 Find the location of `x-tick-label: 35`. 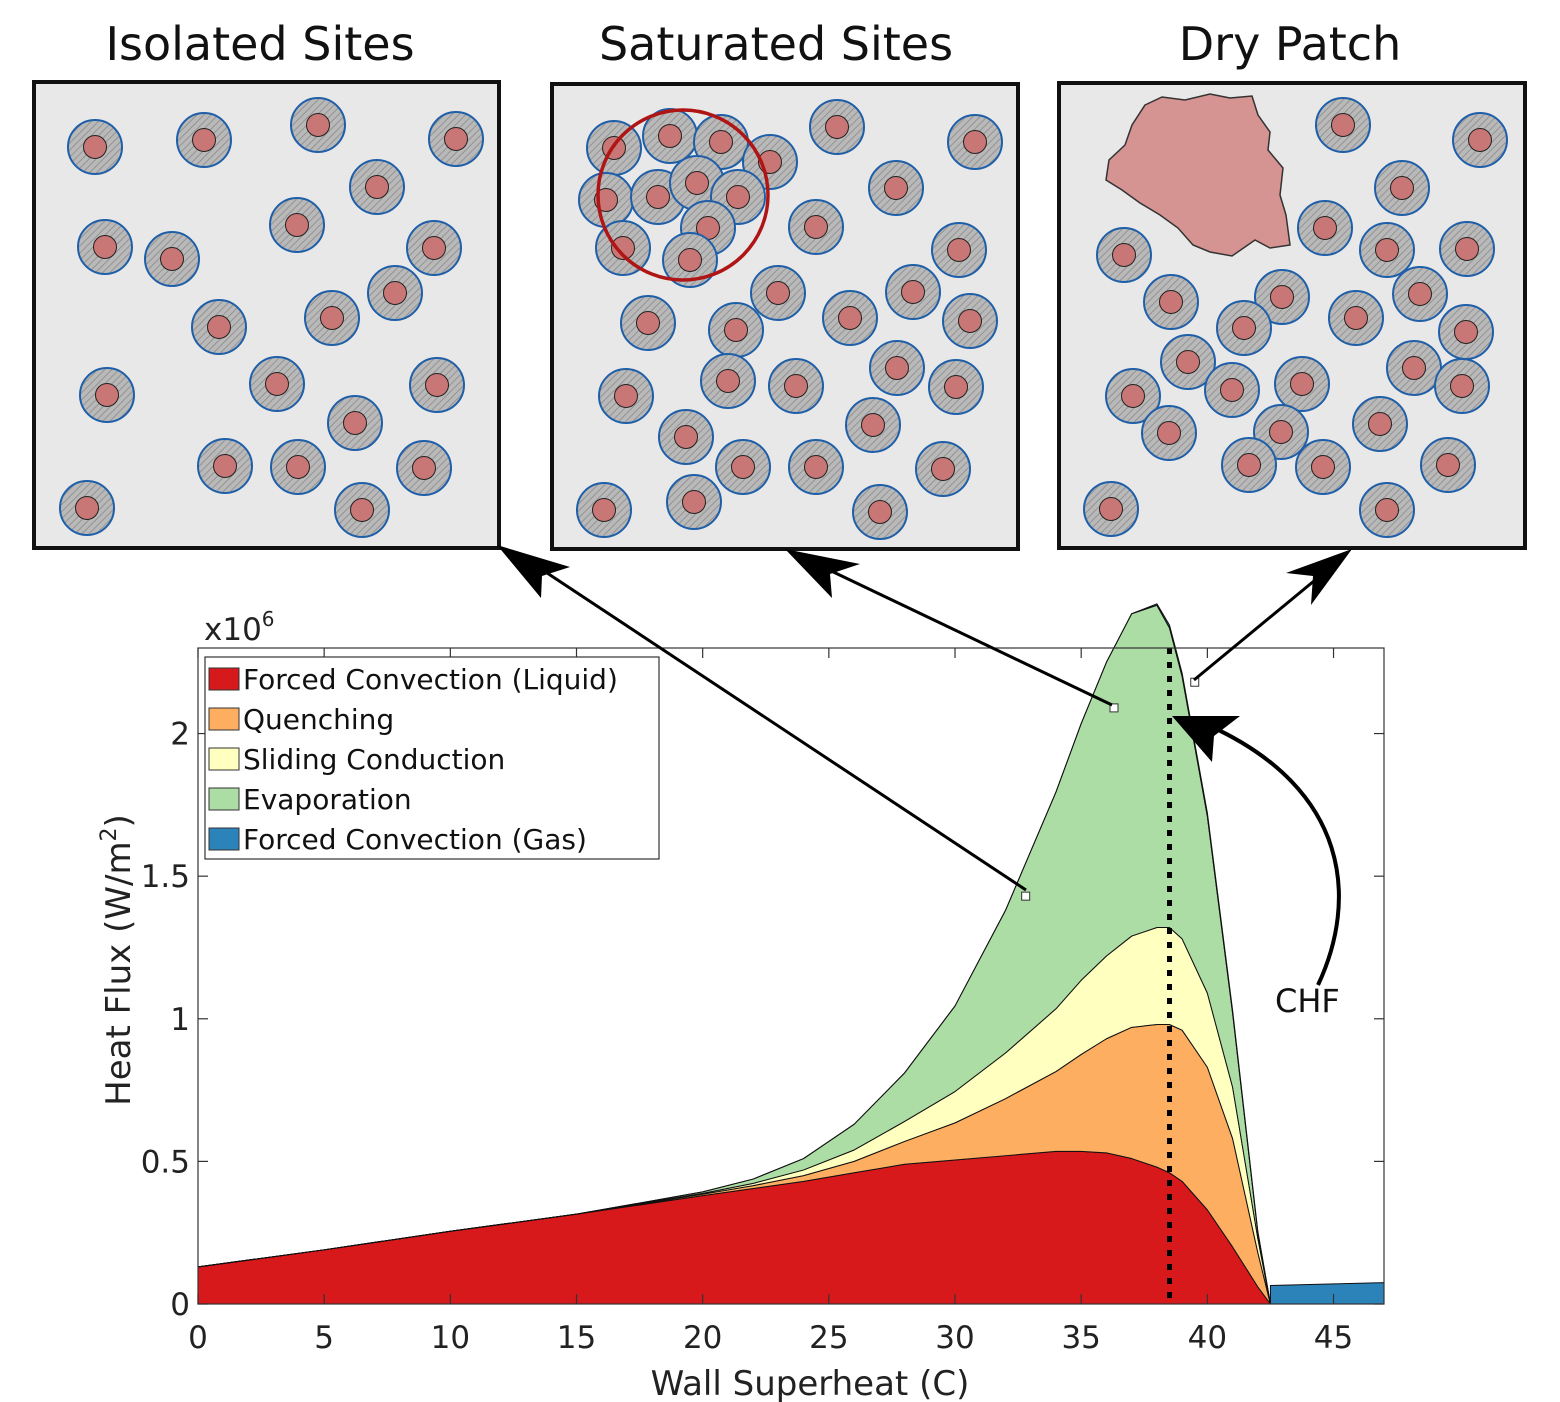

x-tick-label: 35 is located at coordinates (1080, 1338).